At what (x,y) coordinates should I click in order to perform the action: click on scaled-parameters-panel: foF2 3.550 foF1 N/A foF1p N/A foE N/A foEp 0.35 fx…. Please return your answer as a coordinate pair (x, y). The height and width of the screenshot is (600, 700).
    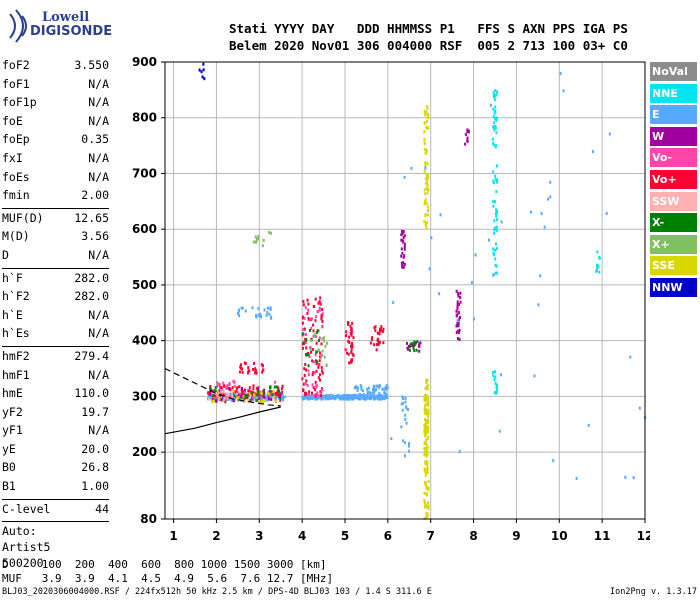
    Looking at the image, I should click on (55, 315).